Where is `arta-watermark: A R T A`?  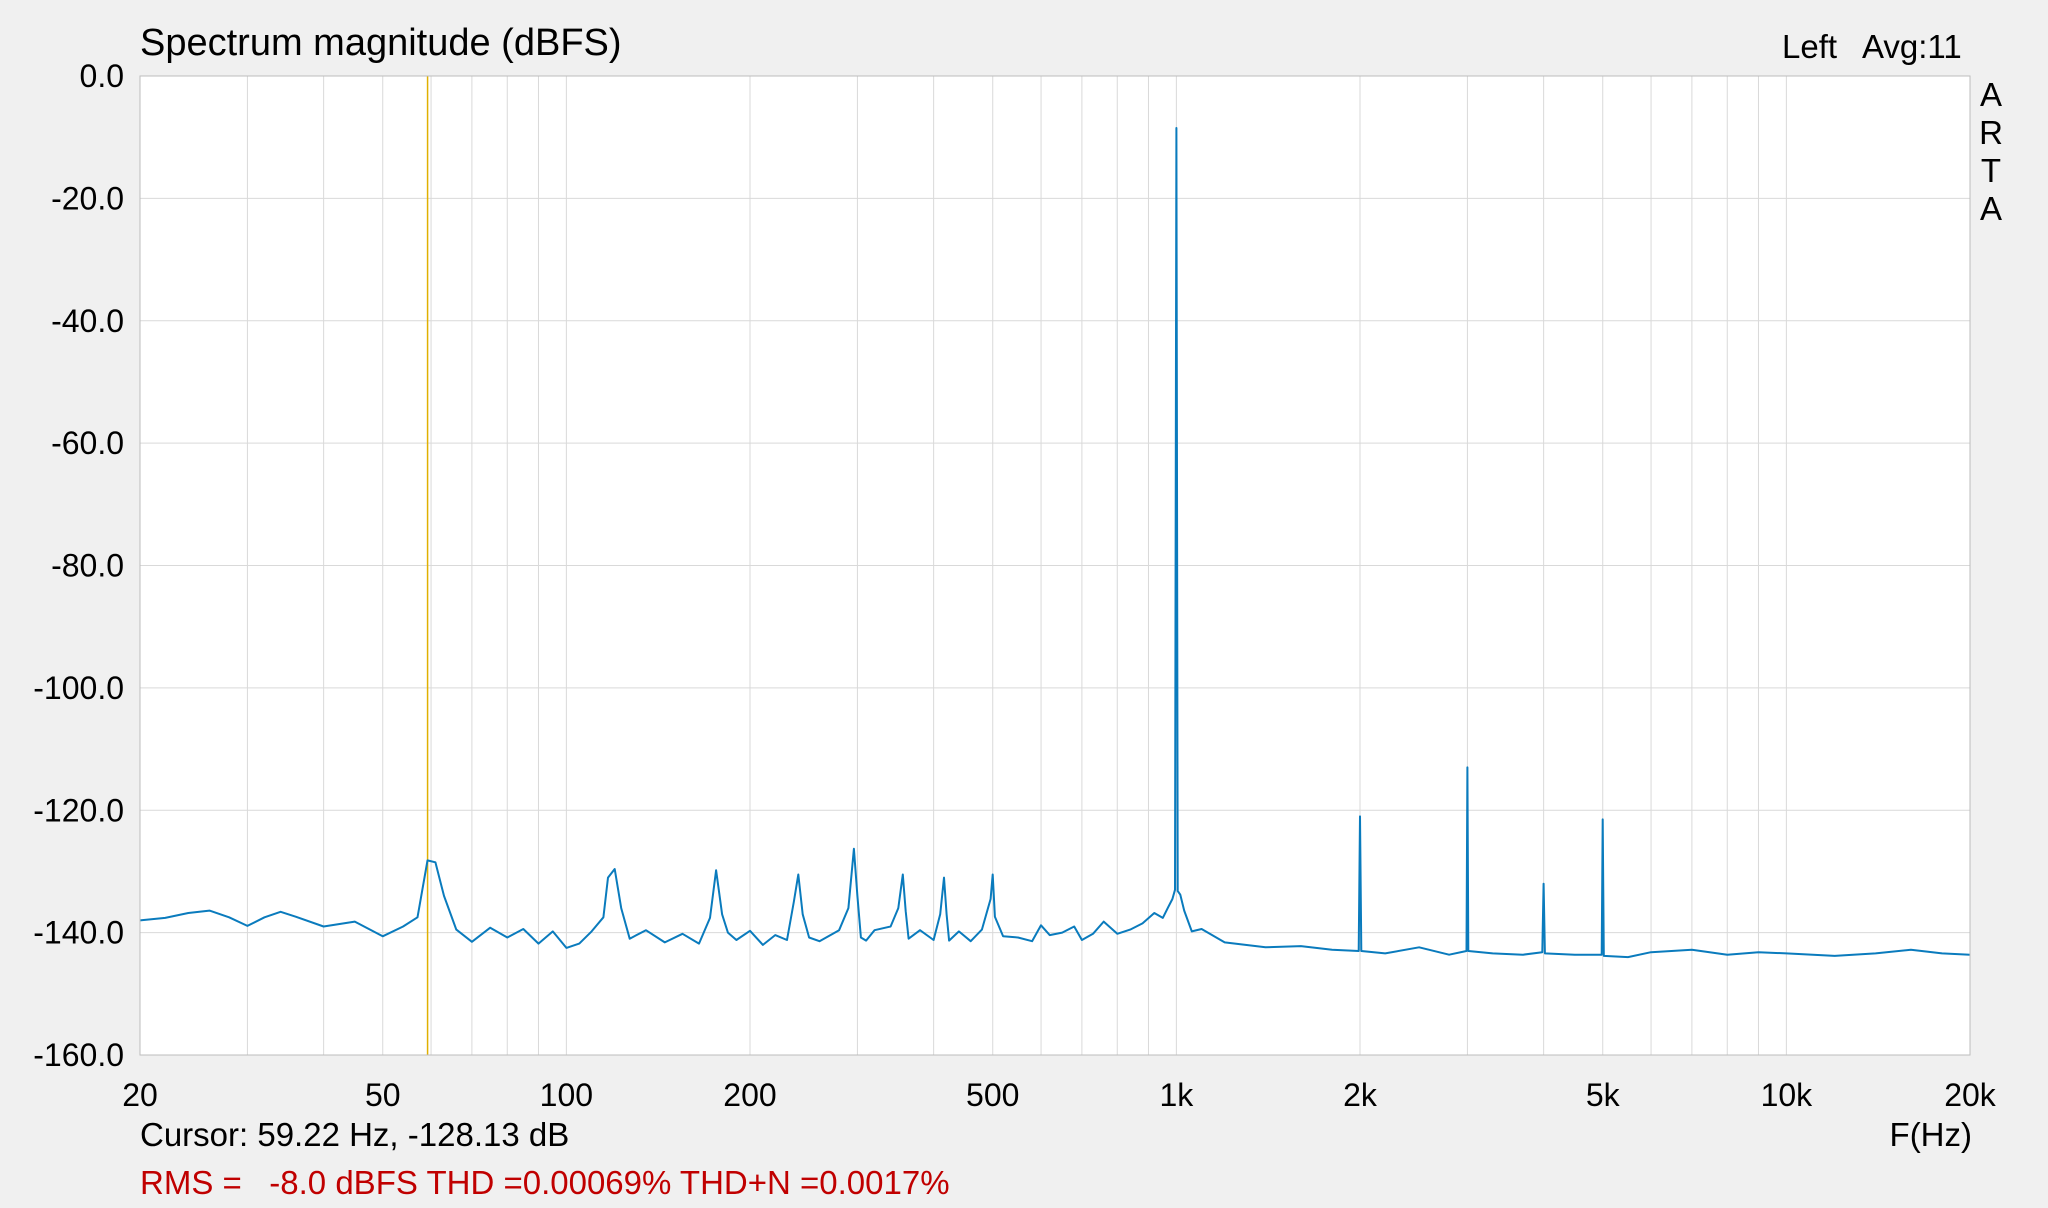
arta-watermark: A R T A is located at coordinates (1991, 152).